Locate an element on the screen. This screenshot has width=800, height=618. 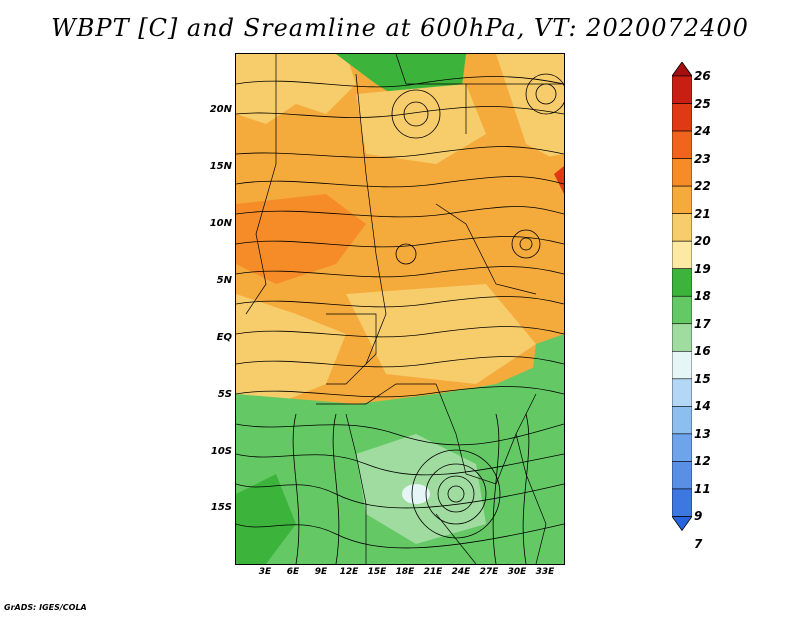
lon-label: 21E is located at coordinates (433, 572).